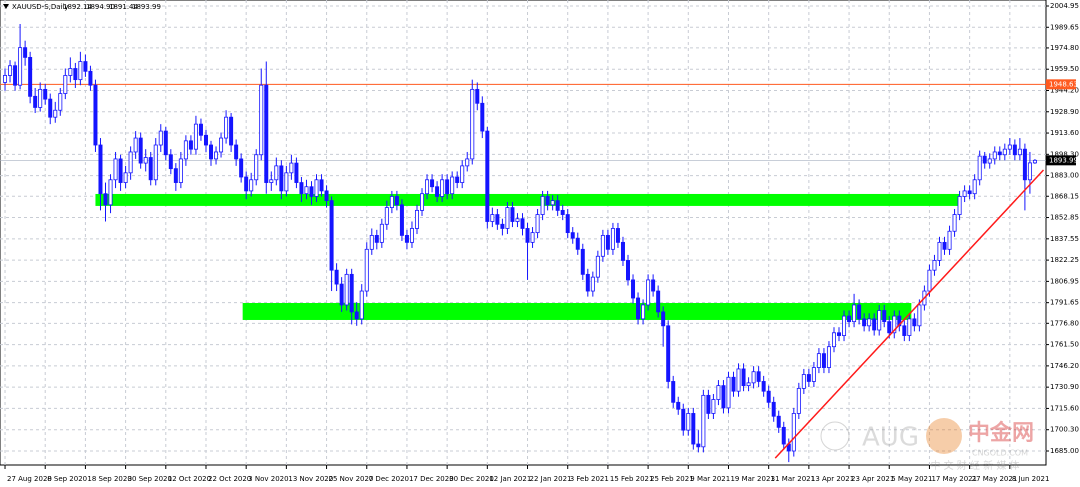 The height and width of the screenshot is (487, 1080). What do you see at coordinates (189, 479) in the screenshot?
I see `x-tick-label: 12 Oct 2020` at bounding box center [189, 479].